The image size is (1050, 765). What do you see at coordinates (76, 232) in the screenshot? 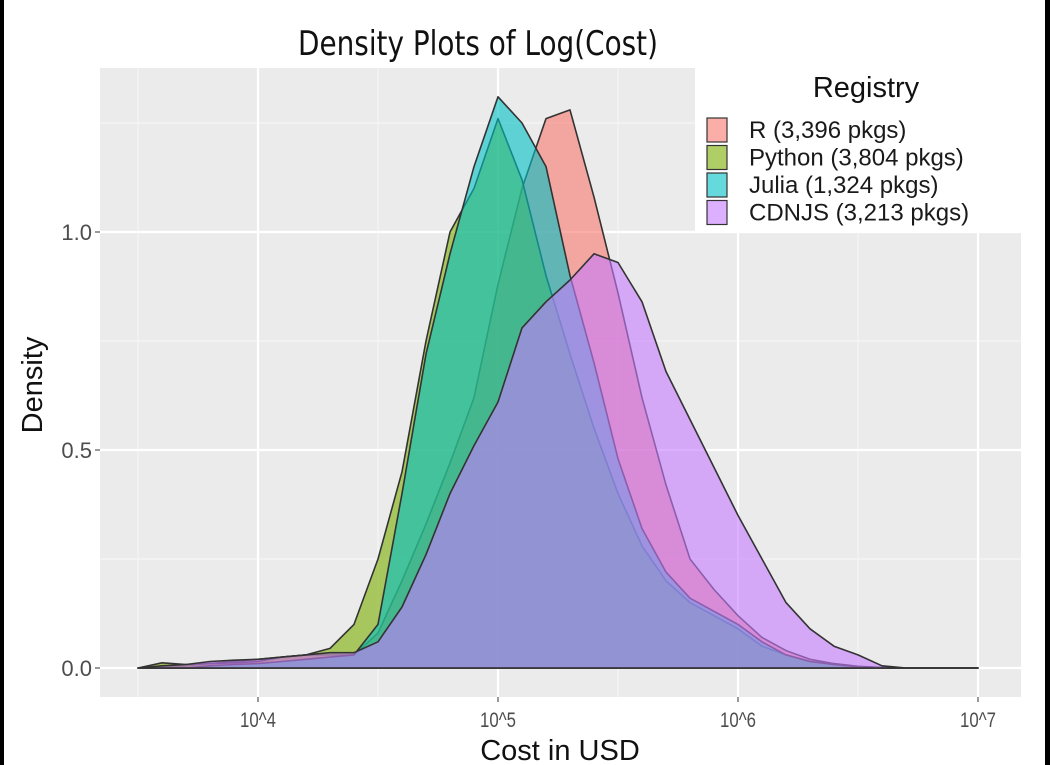
I see `y-tick-label: 1.0` at bounding box center [76, 232].